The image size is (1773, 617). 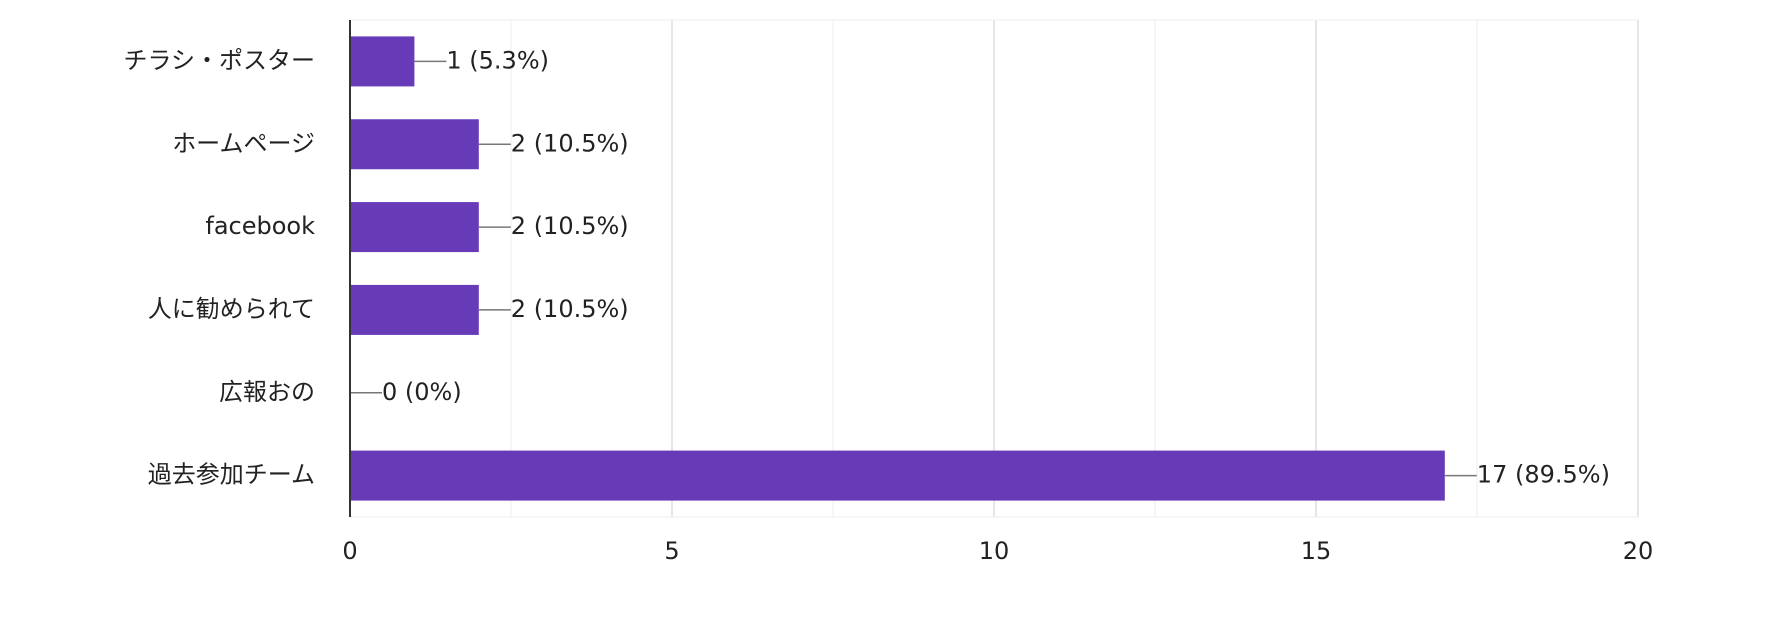 I want to click on x-tick-label: 5, so click(x=671, y=551).